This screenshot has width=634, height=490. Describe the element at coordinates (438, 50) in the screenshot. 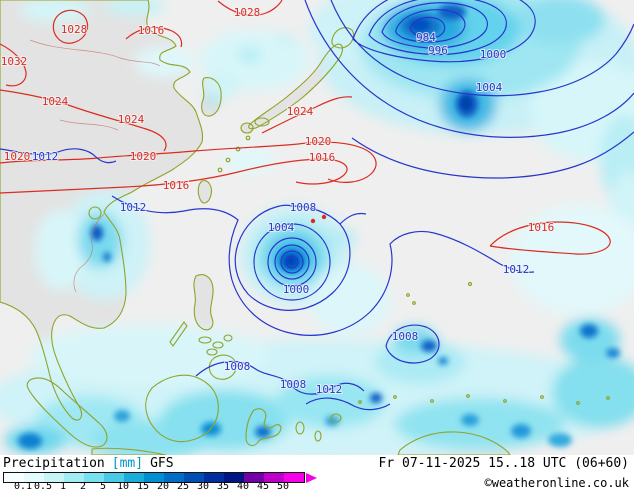

I see `contour-label: 996` at that location.